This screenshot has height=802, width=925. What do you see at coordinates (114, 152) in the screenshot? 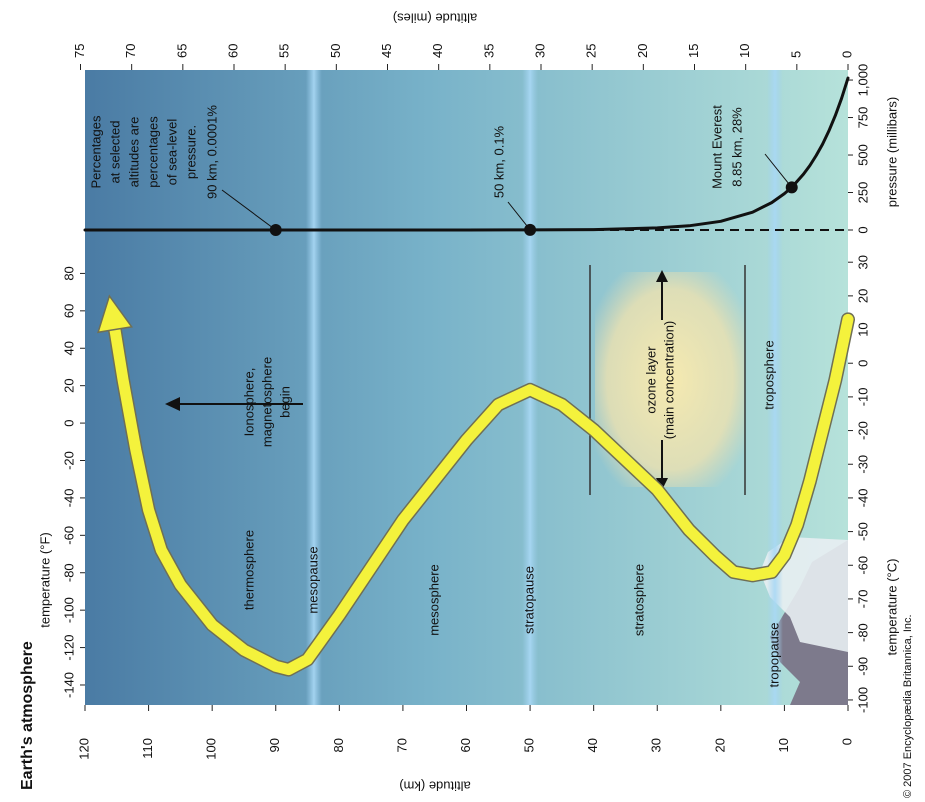
I see `note: at selected` at bounding box center [114, 152].